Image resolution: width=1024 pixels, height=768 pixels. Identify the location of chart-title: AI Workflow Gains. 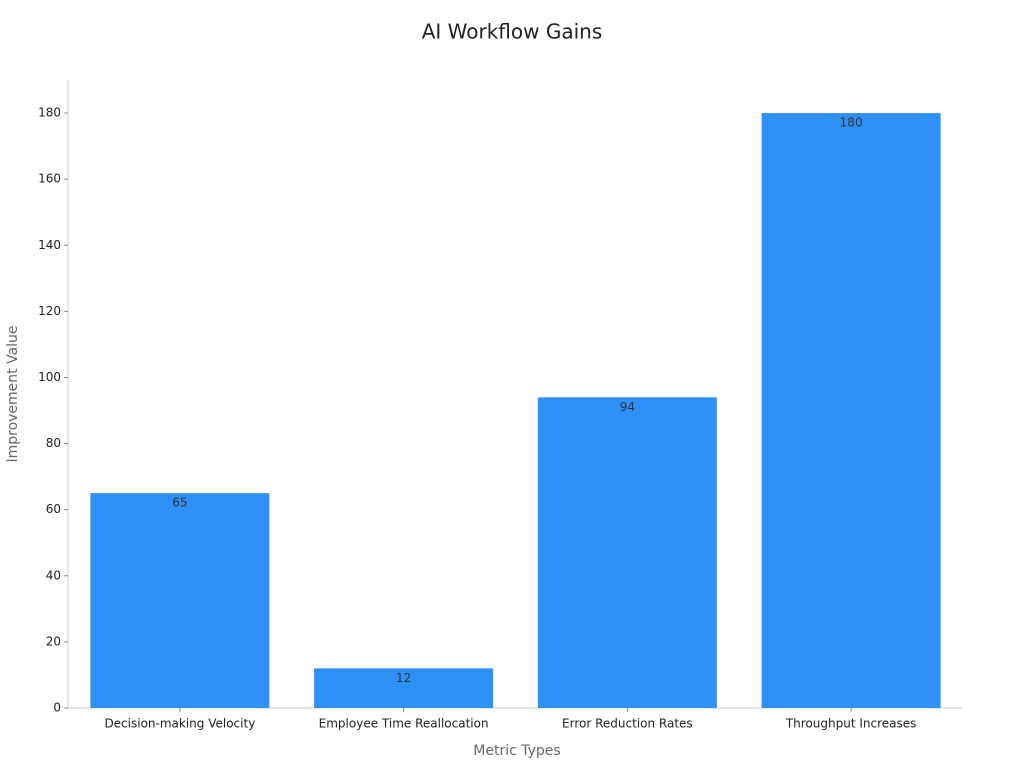
(512, 32).